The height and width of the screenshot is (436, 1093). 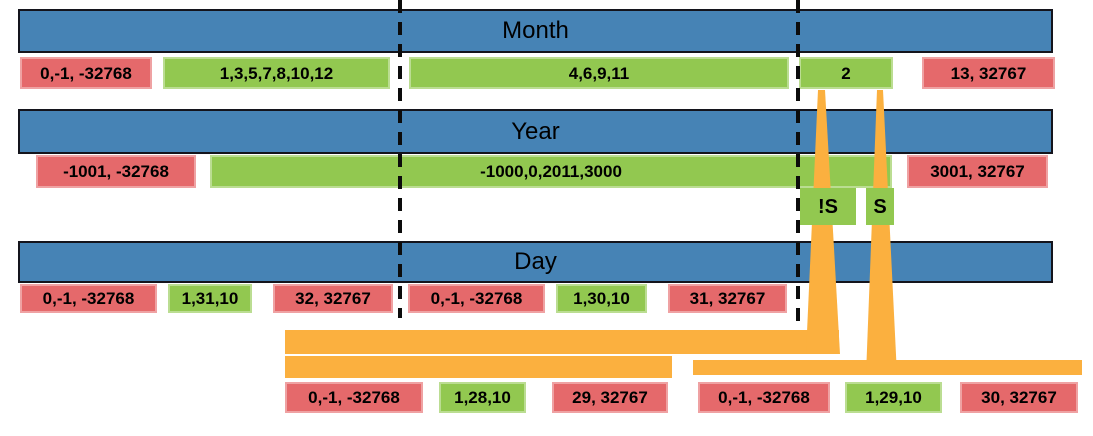 What do you see at coordinates (599, 73) in the screenshot?
I see `month-partition-30day-months: 4,6,9,11` at bounding box center [599, 73].